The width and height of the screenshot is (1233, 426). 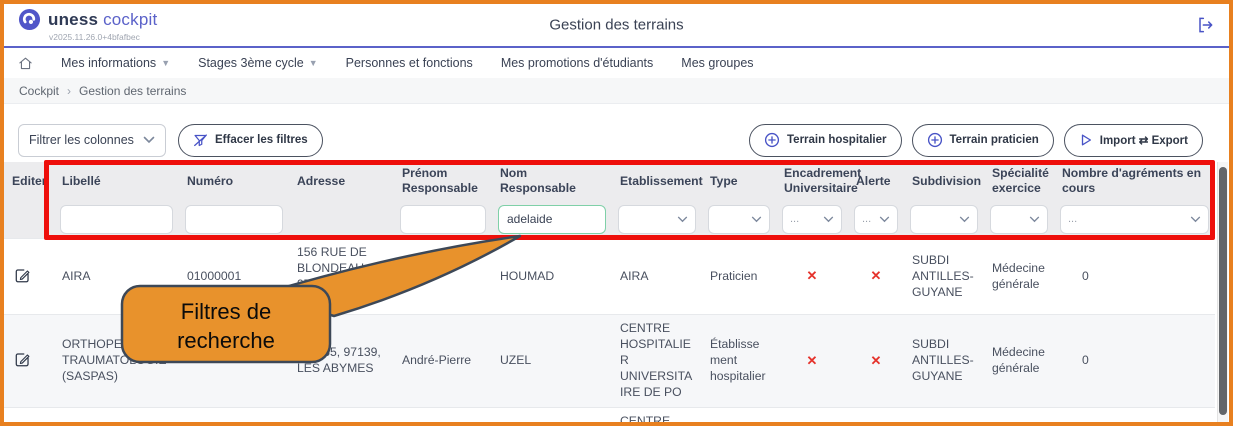 I want to click on home-icon, so click(x=25, y=63).